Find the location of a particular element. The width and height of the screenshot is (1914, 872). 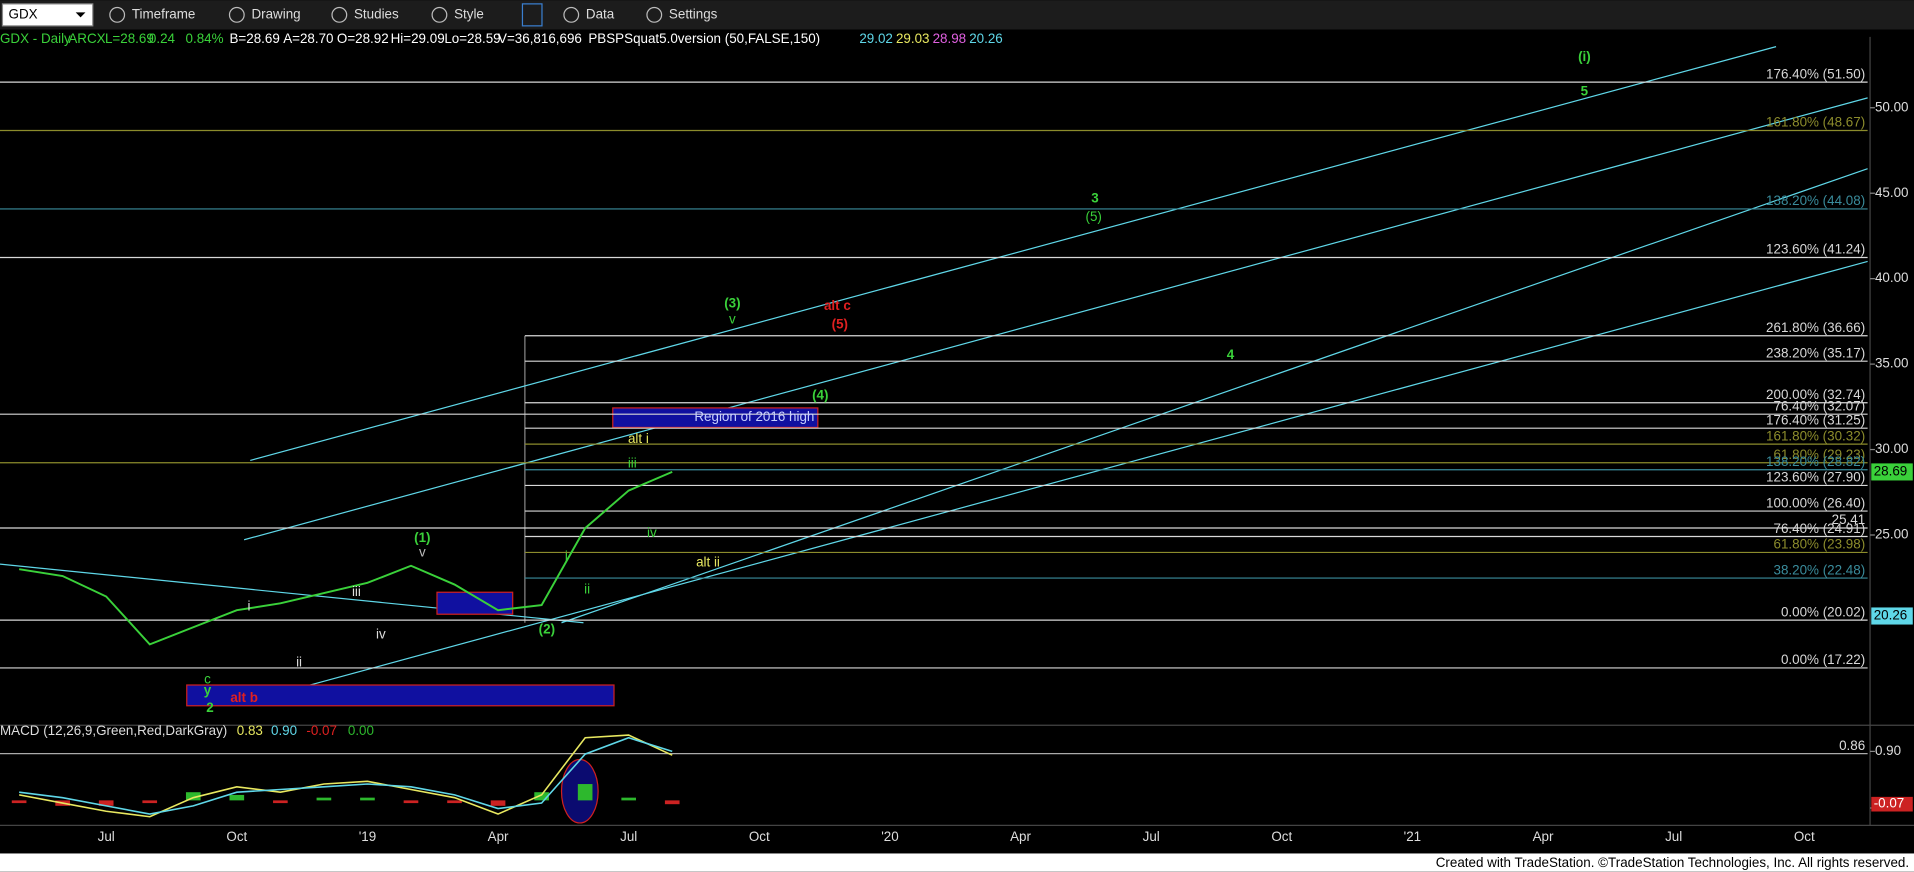

fib-label: 0.00% (17.22) is located at coordinates (1823, 659).